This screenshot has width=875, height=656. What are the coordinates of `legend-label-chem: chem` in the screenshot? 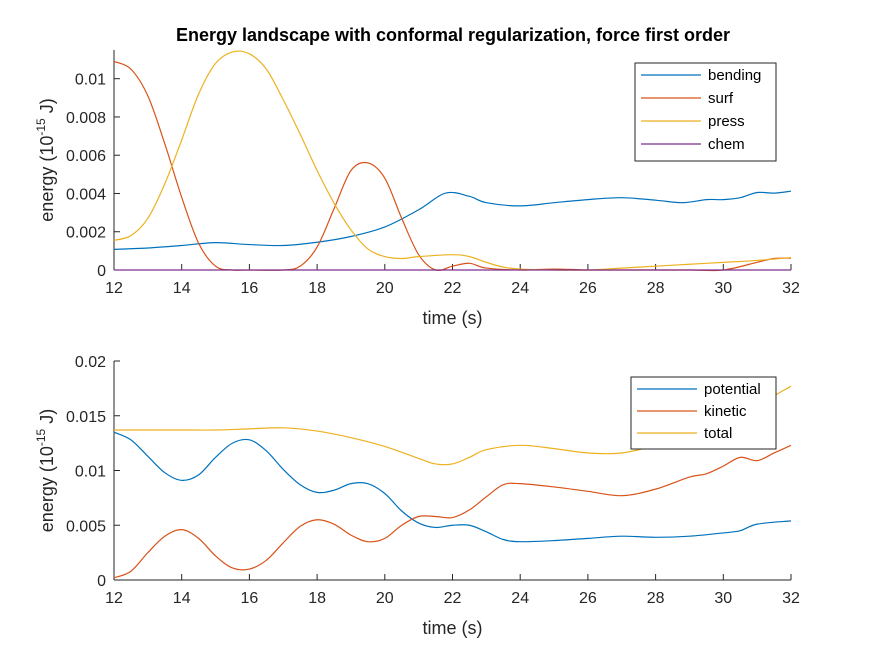 It's located at (726, 144).